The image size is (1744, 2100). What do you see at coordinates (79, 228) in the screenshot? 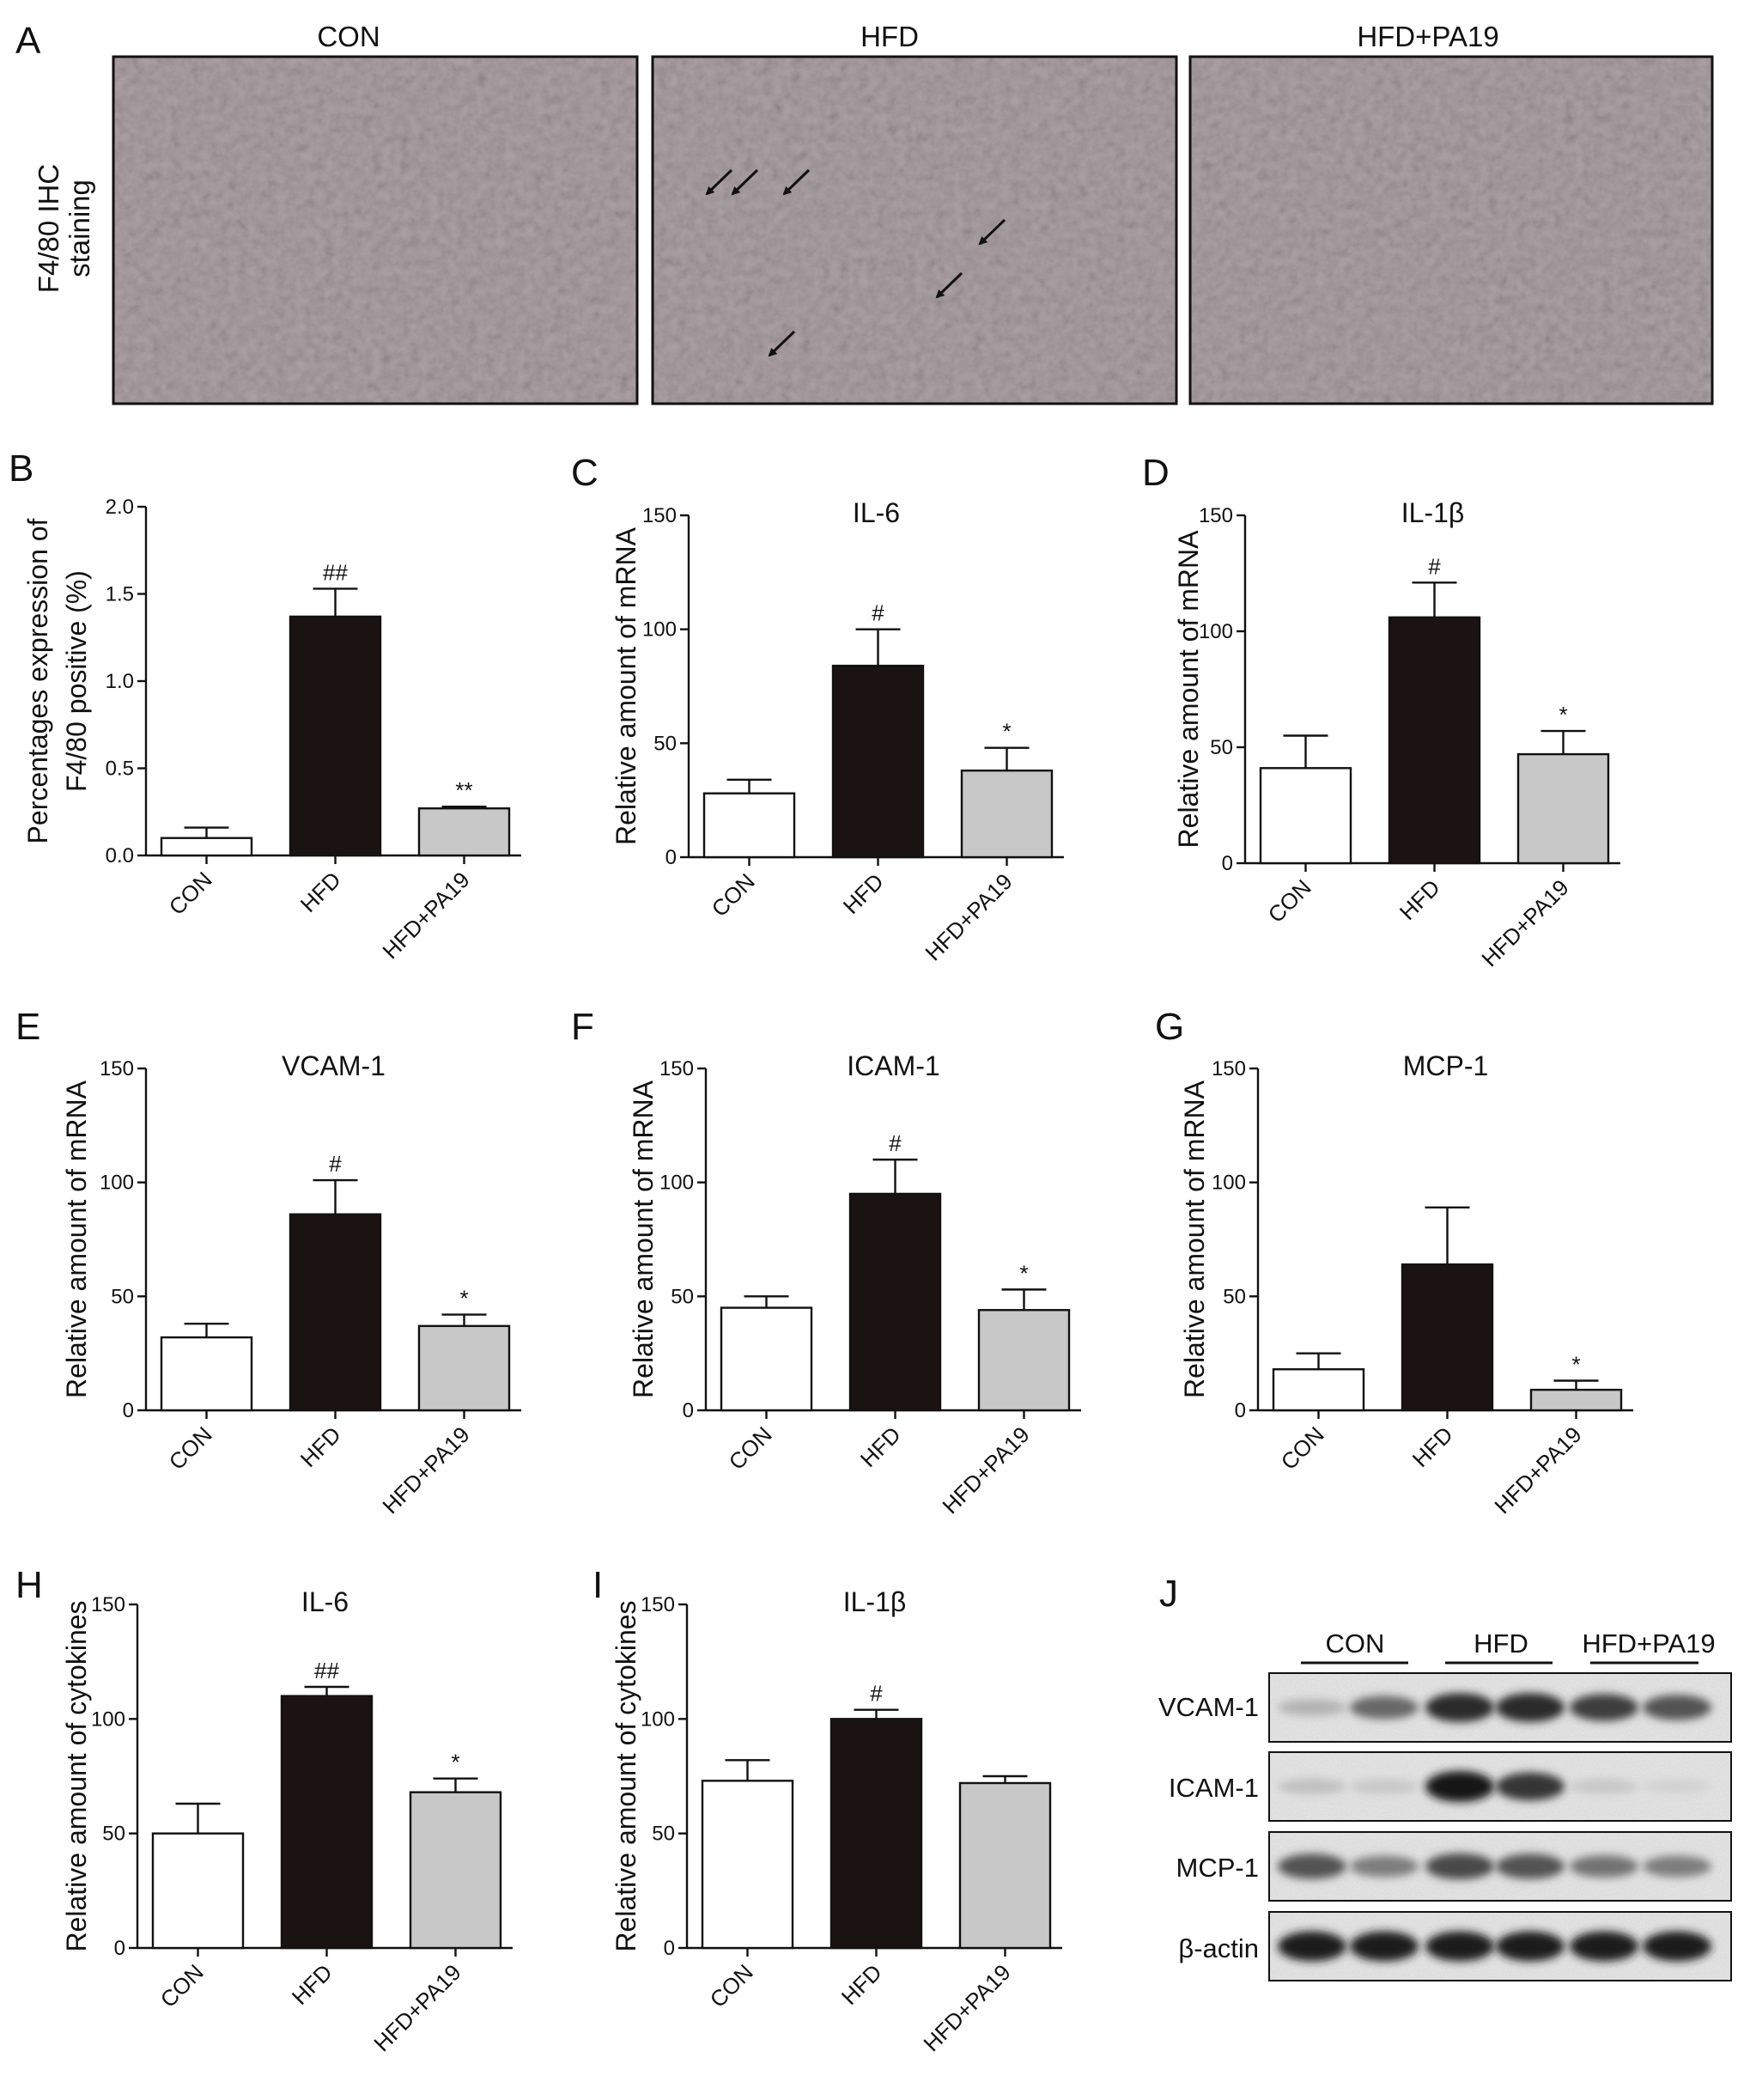
I see `ihc-row-label-line2: staining` at bounding box center [79, 228].